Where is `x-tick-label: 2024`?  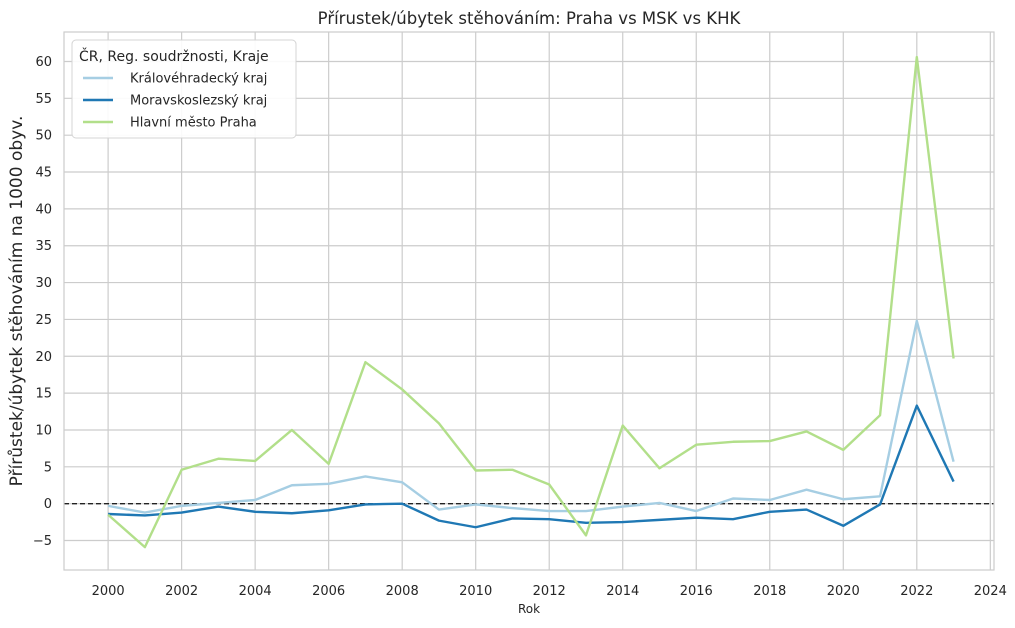
x-tick-label: 2024 is located at coordinates (990, 591).